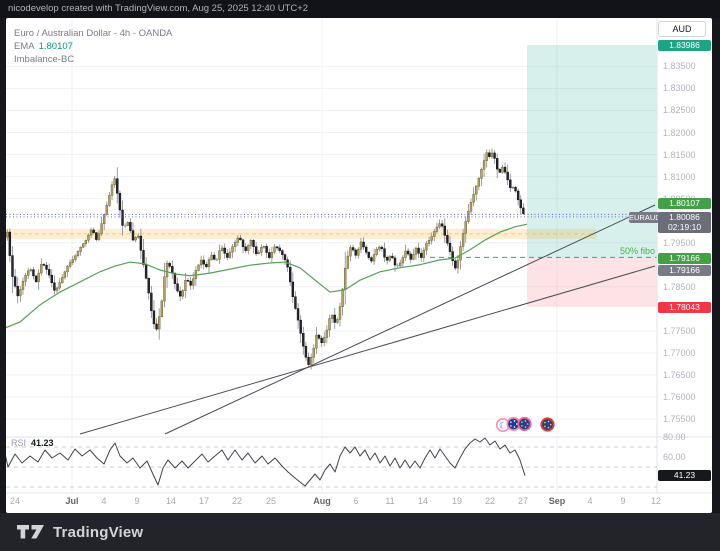 This screenshot has width=720, height=551. Describe the element at coordinates (637, 251) in the screenshot. I see `fibo-50-label: 50% fibo` at that location.